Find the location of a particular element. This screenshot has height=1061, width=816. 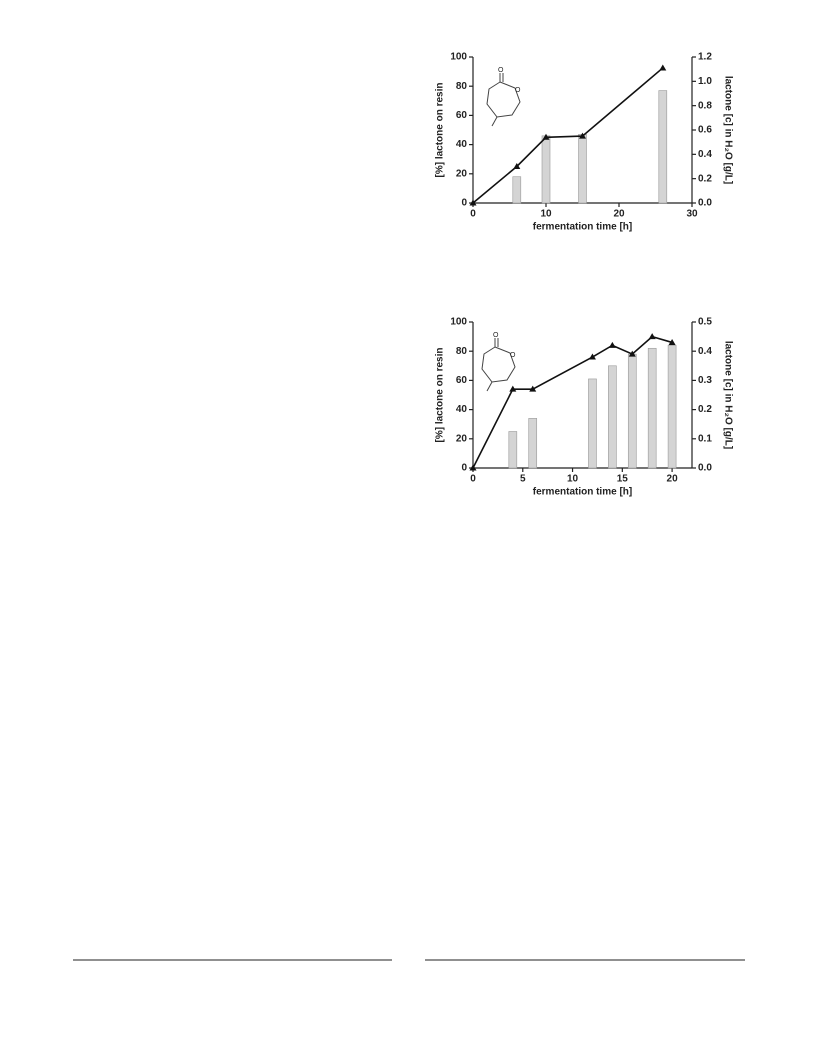

x-tick-label: 15 is located at coordinates (623, 479).